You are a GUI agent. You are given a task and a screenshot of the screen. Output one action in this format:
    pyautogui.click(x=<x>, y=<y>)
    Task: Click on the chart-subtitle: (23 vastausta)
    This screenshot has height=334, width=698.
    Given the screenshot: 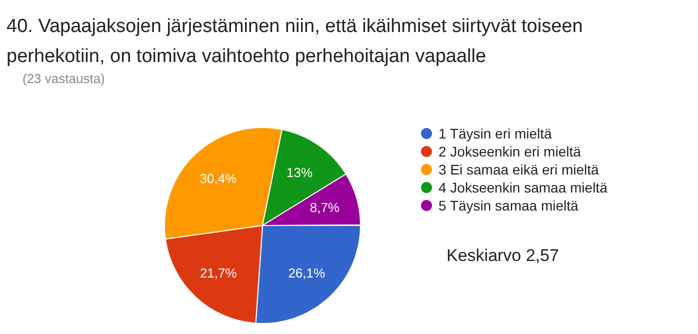 What is the action you would take?
    pyautogui.click(x=63, y=78)
    